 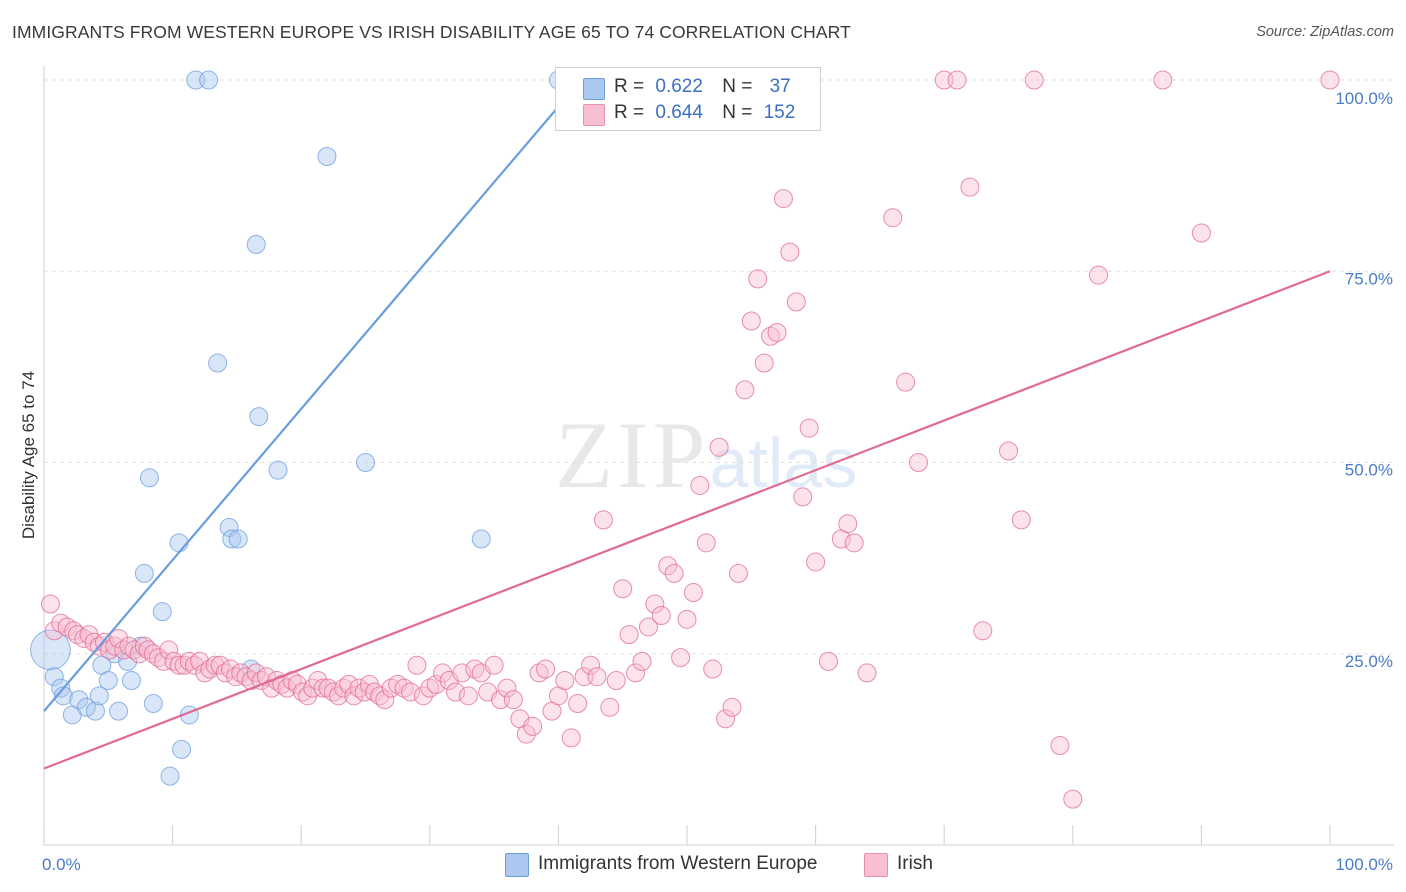 I want to click on y-axis-title: Disability Age 65 to 74, so click(x=28, y=455).